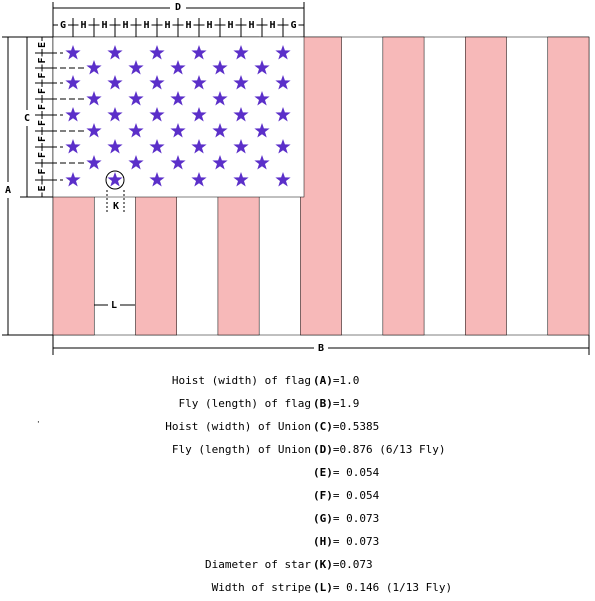 The width and height of the screenshot is (595, 601). What do you see at coordinates (346, 403) in the screenshot?
I see `spec-number: =1.9` at bounding box center [346, 403].